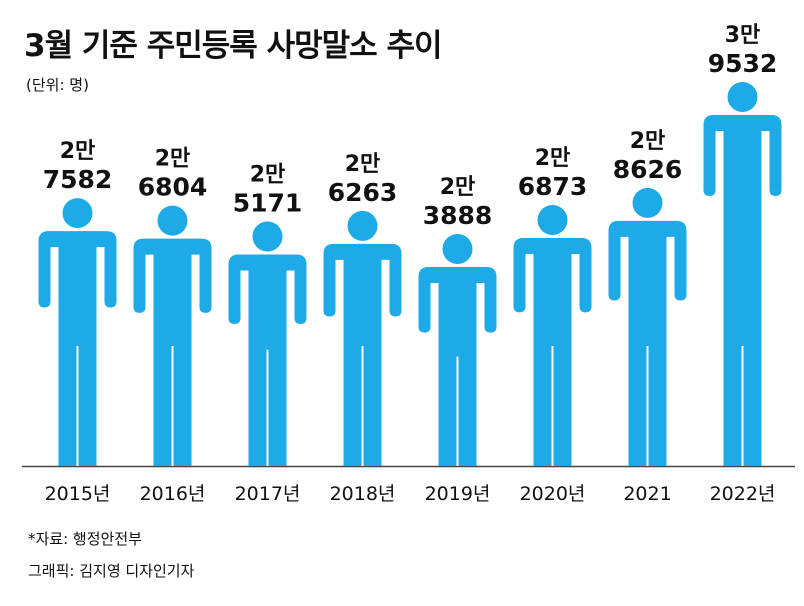 The width and height of the screenshot is (804, 606). Describe the element at coordinates (57, 85) in the screenshot. I see `unit-label: (단위: 명)` at that location.